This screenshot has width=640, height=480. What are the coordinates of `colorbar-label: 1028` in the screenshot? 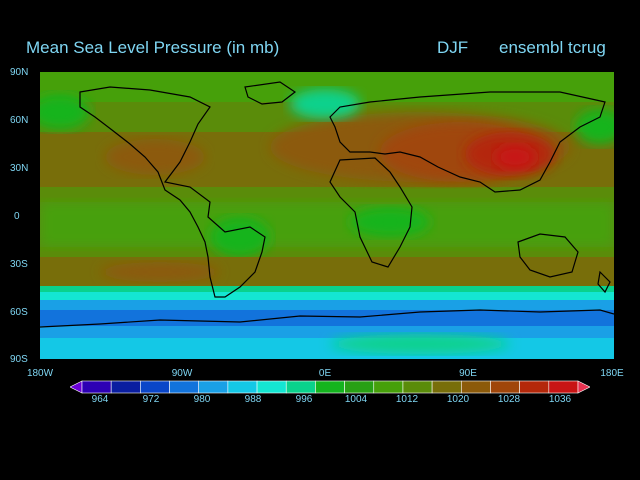 It's located at (509, 399).